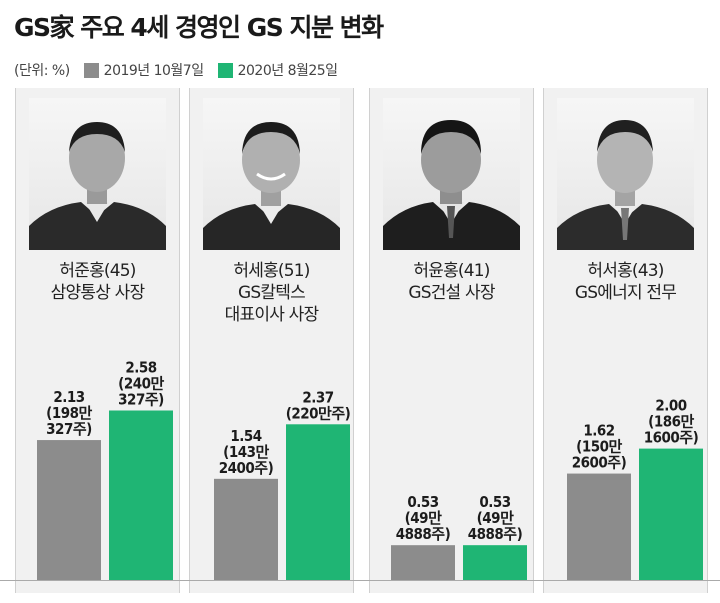 The image size is (720, 603). Describe the element at coordinates (625, 293) in the screenshot. I see `person-role: GS에너지 전무` at that location.